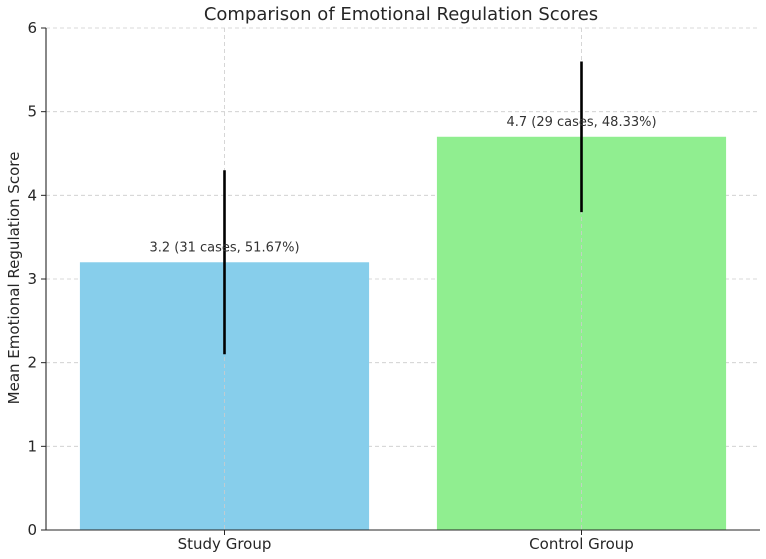 The width and height of the screenshot is (766, 559). What do you see at coordinates (224, 247) in the screenshot?
I see `data-label: 3.2 (31 cases, 51.67%)` at bounding box center [224, 247].